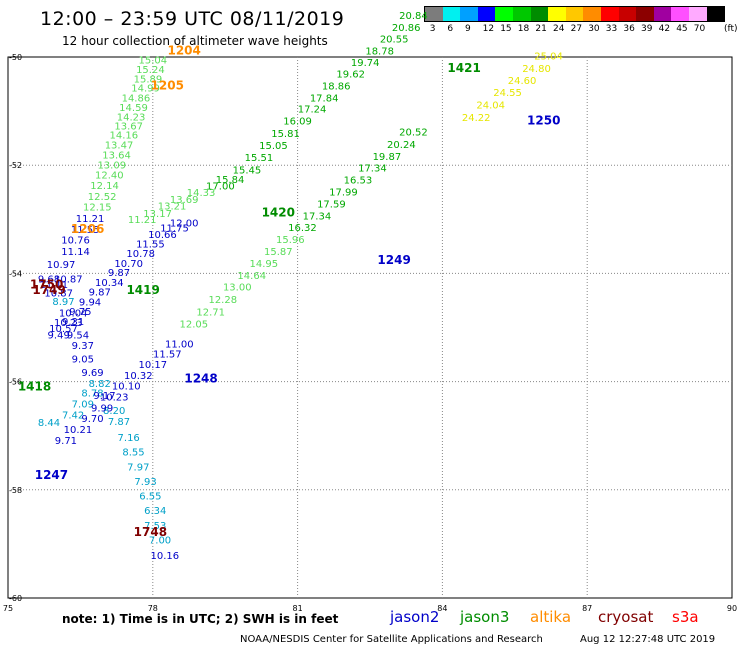 The height and width of the screenshot is (650, 740). I want to click on wave-height-value: 8.44, so click(49, 423).